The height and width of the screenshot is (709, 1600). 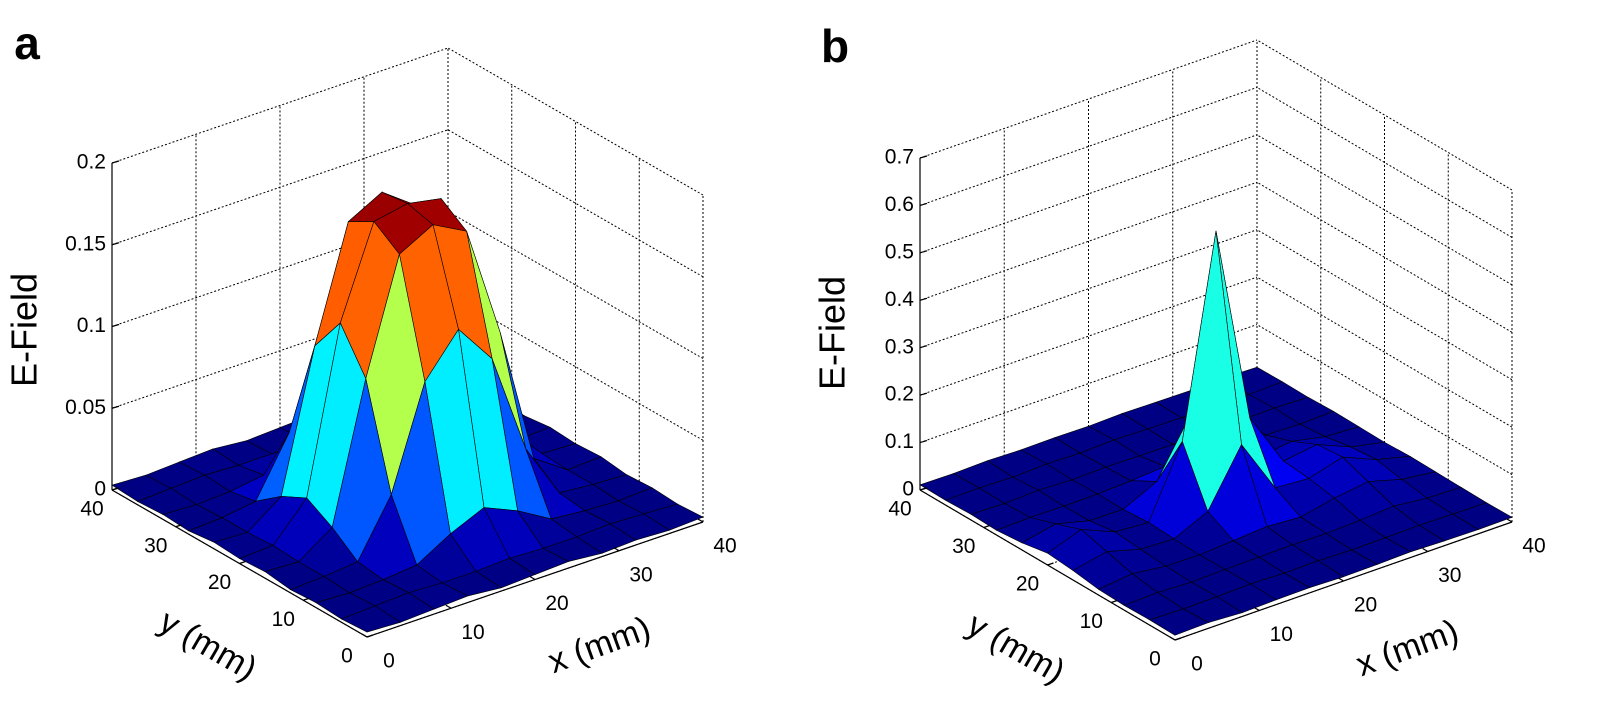 I want to click on z-tick-label: 0.15, so click(x=85, y=243).